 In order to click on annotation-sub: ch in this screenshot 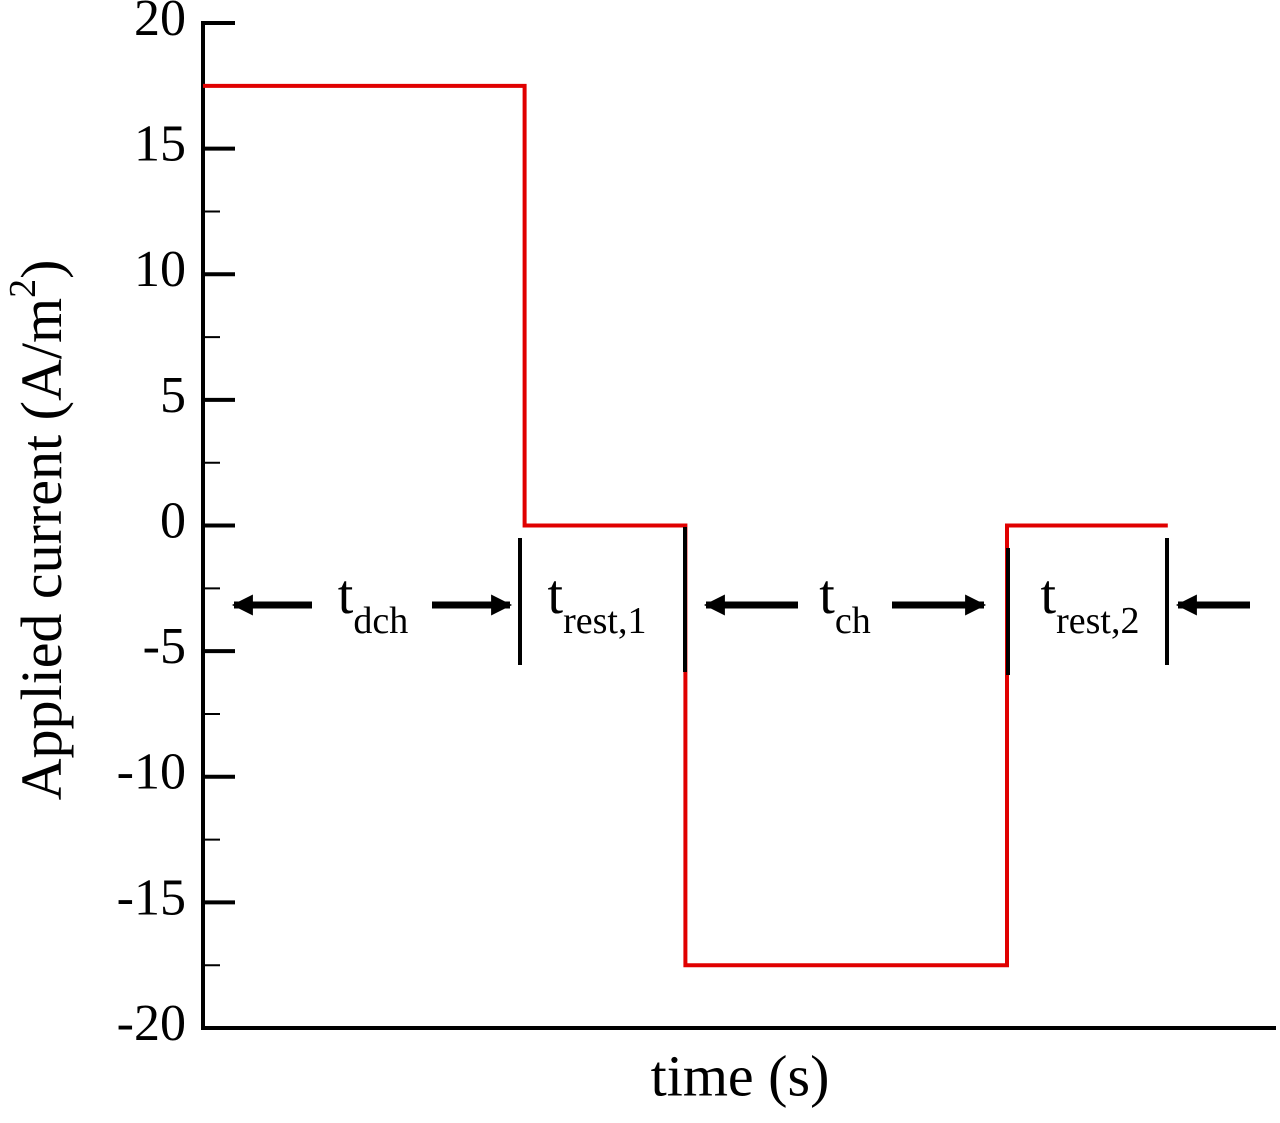, I will do `click(853, 621)`.